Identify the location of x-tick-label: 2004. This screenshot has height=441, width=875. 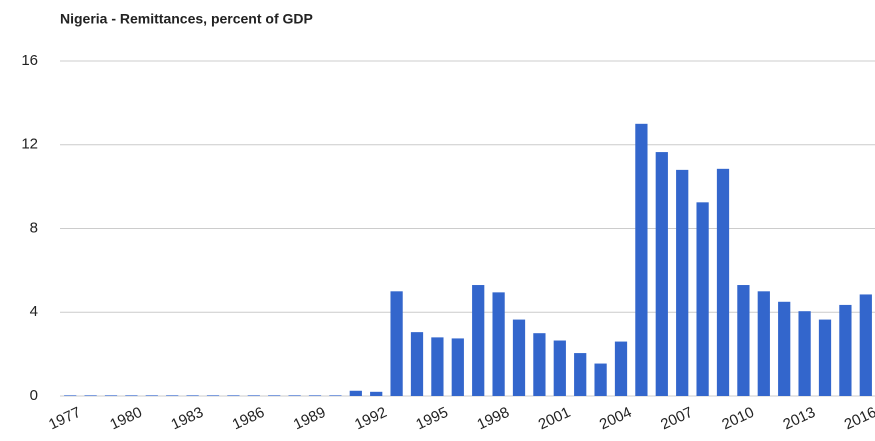
(615, 419).